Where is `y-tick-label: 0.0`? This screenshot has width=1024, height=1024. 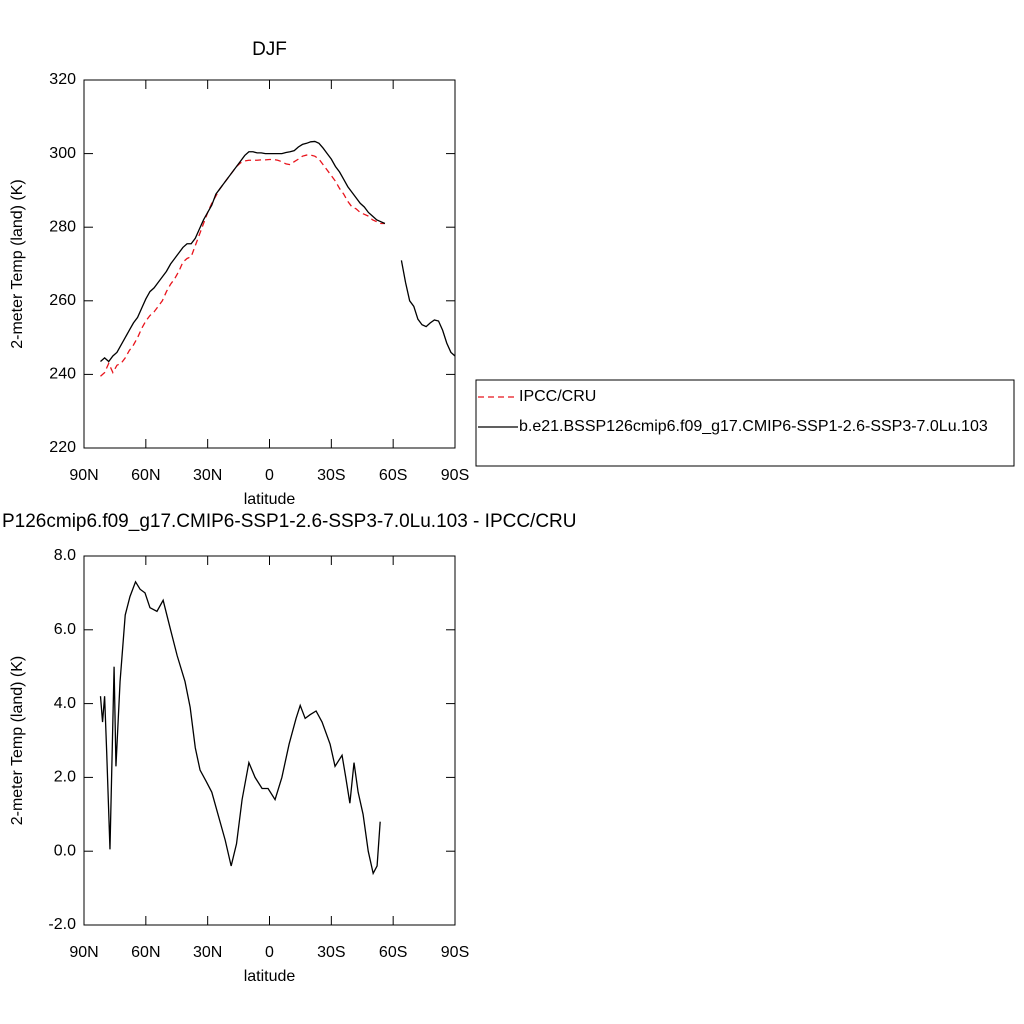
y-tick-label: 0.0 is located at coordinates (65, 850).